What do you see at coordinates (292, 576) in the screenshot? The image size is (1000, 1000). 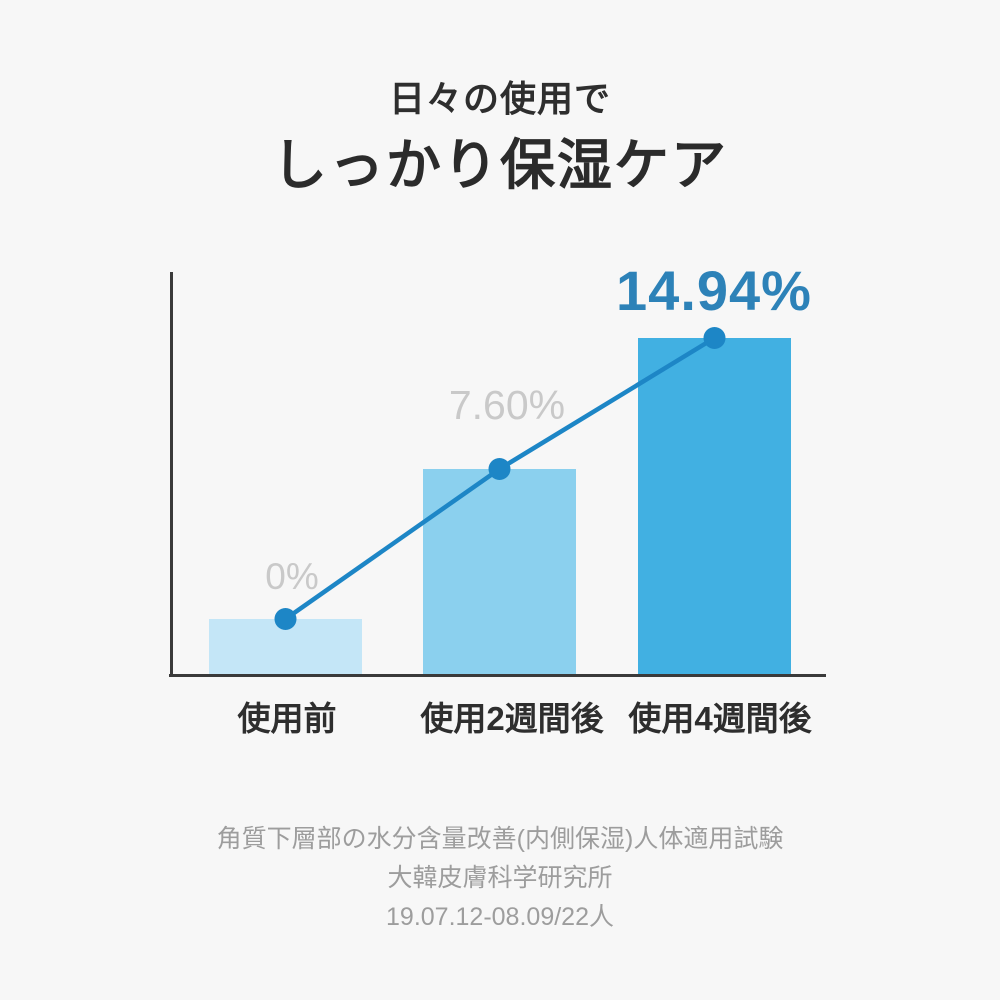 I see `value-label-before-use: 0%` at bounding box center [292, 576].